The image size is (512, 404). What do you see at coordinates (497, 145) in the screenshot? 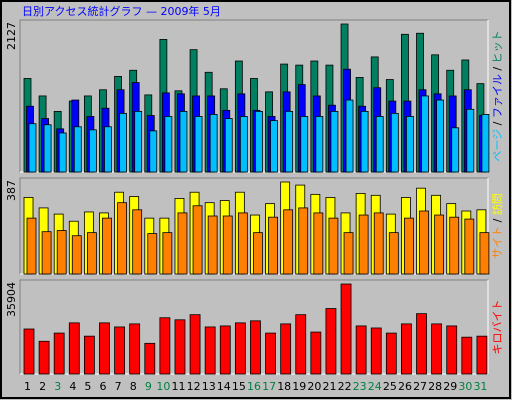
I see `legend-entry: ページ` at bounding box center [497, 145].